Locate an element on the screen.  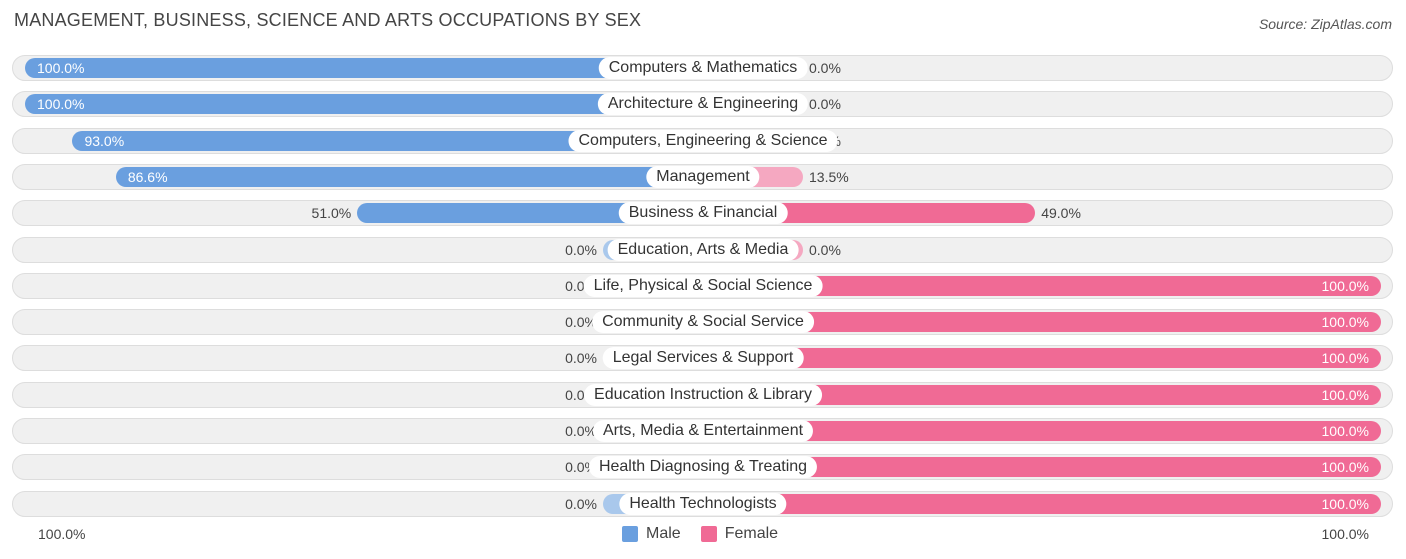
axis-right-label: 100.0% is located at coordinates (1345, 534).